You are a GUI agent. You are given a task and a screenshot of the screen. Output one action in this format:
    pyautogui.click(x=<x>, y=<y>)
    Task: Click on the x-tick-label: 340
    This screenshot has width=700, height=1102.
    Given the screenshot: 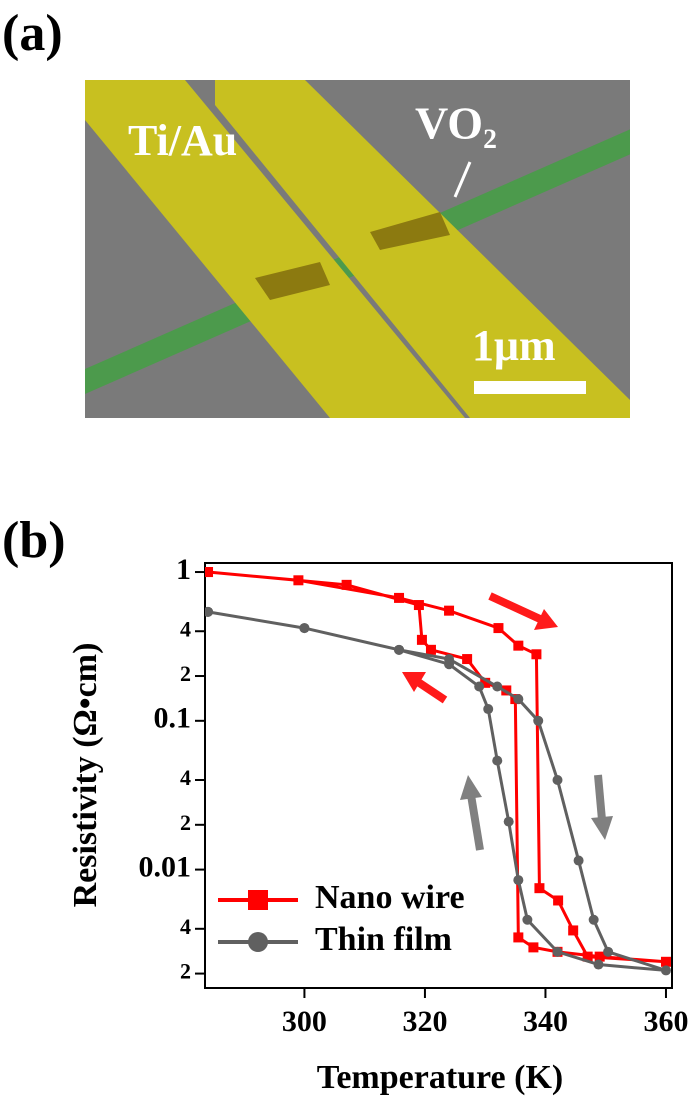 What is the action you would take?
    pyautogui.click(x=545, y=1021)
    